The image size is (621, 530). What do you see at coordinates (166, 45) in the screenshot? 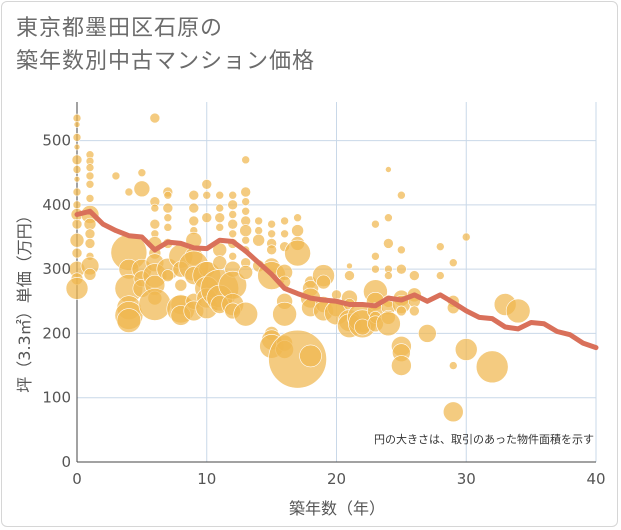
I see `chart-title: 東京都墨田区石原の 築年数別中古マンション価格` at bounding box center [166, 45].